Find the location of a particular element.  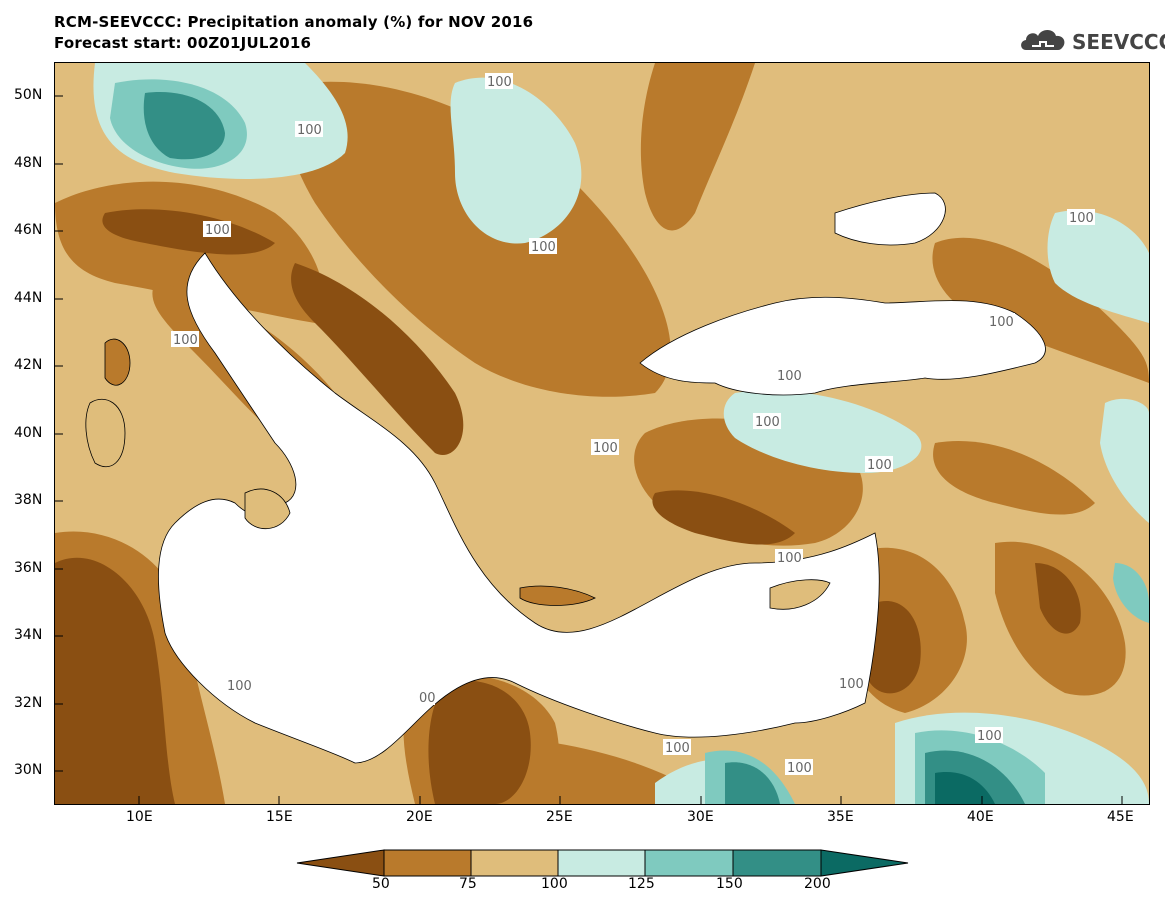

lon-tick-label: 25E is located at coordinates (559, 817).